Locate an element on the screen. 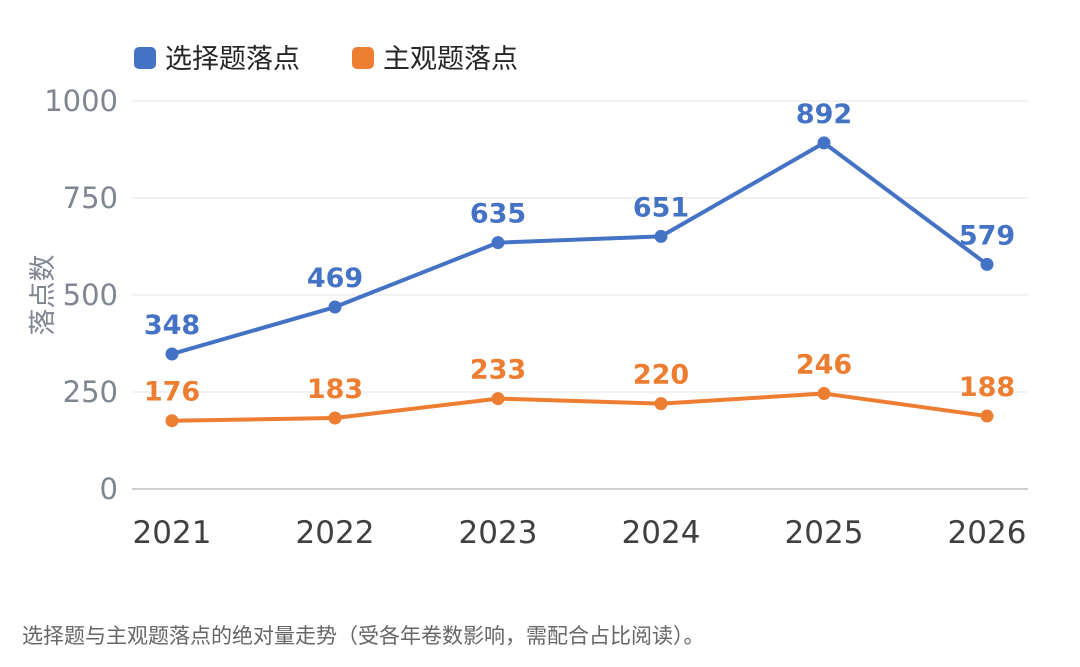 The image size is (1080, 667). legend-item: 主观题落点 is located at coordinates (435, 59).